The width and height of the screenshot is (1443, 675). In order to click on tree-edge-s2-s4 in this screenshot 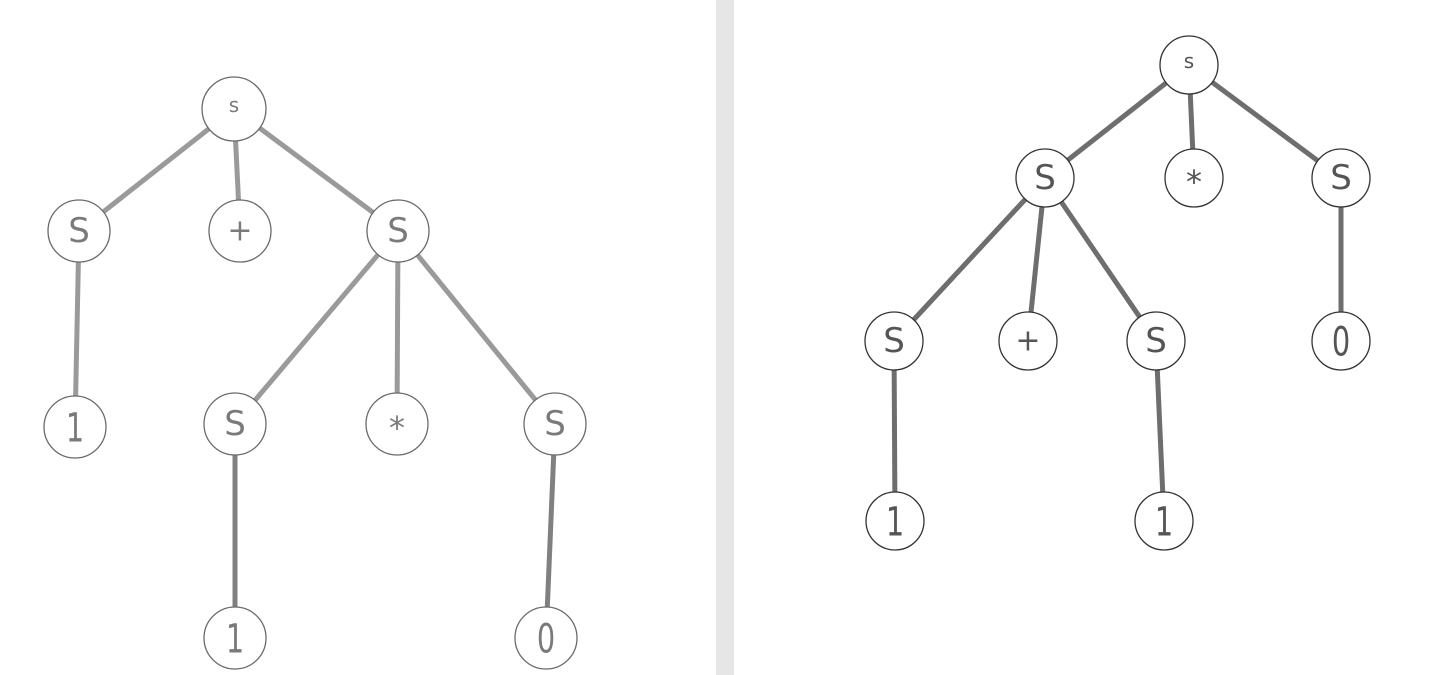, I will do `click(476, 327)`.